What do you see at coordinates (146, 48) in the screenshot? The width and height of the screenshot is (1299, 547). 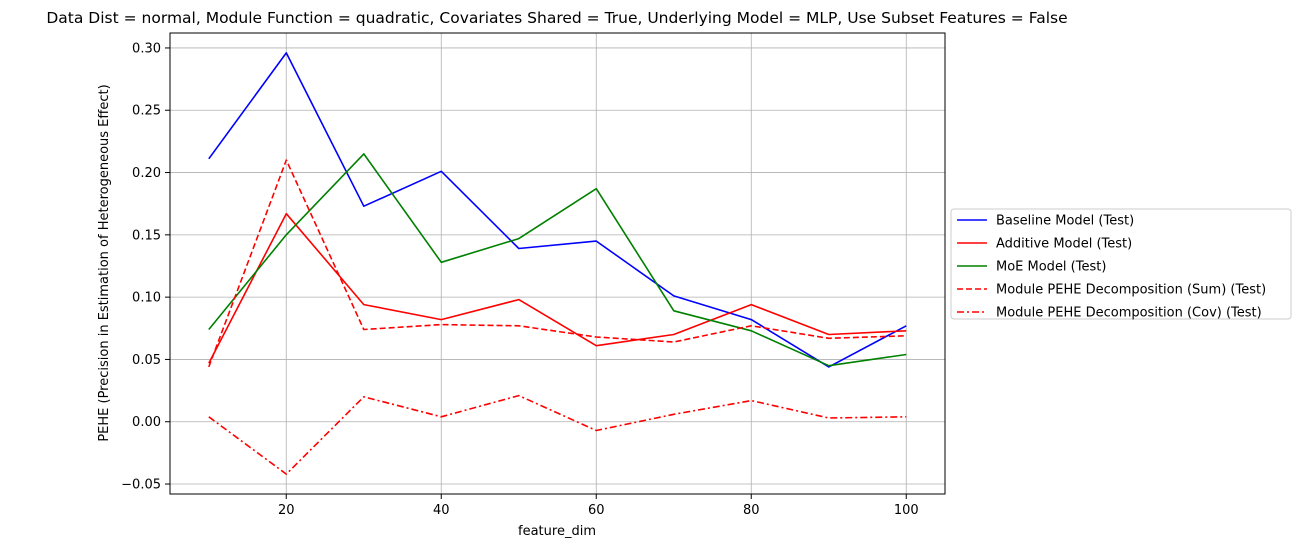 I see `y-tick-label: 0.30` at bounding box center [146, 48].